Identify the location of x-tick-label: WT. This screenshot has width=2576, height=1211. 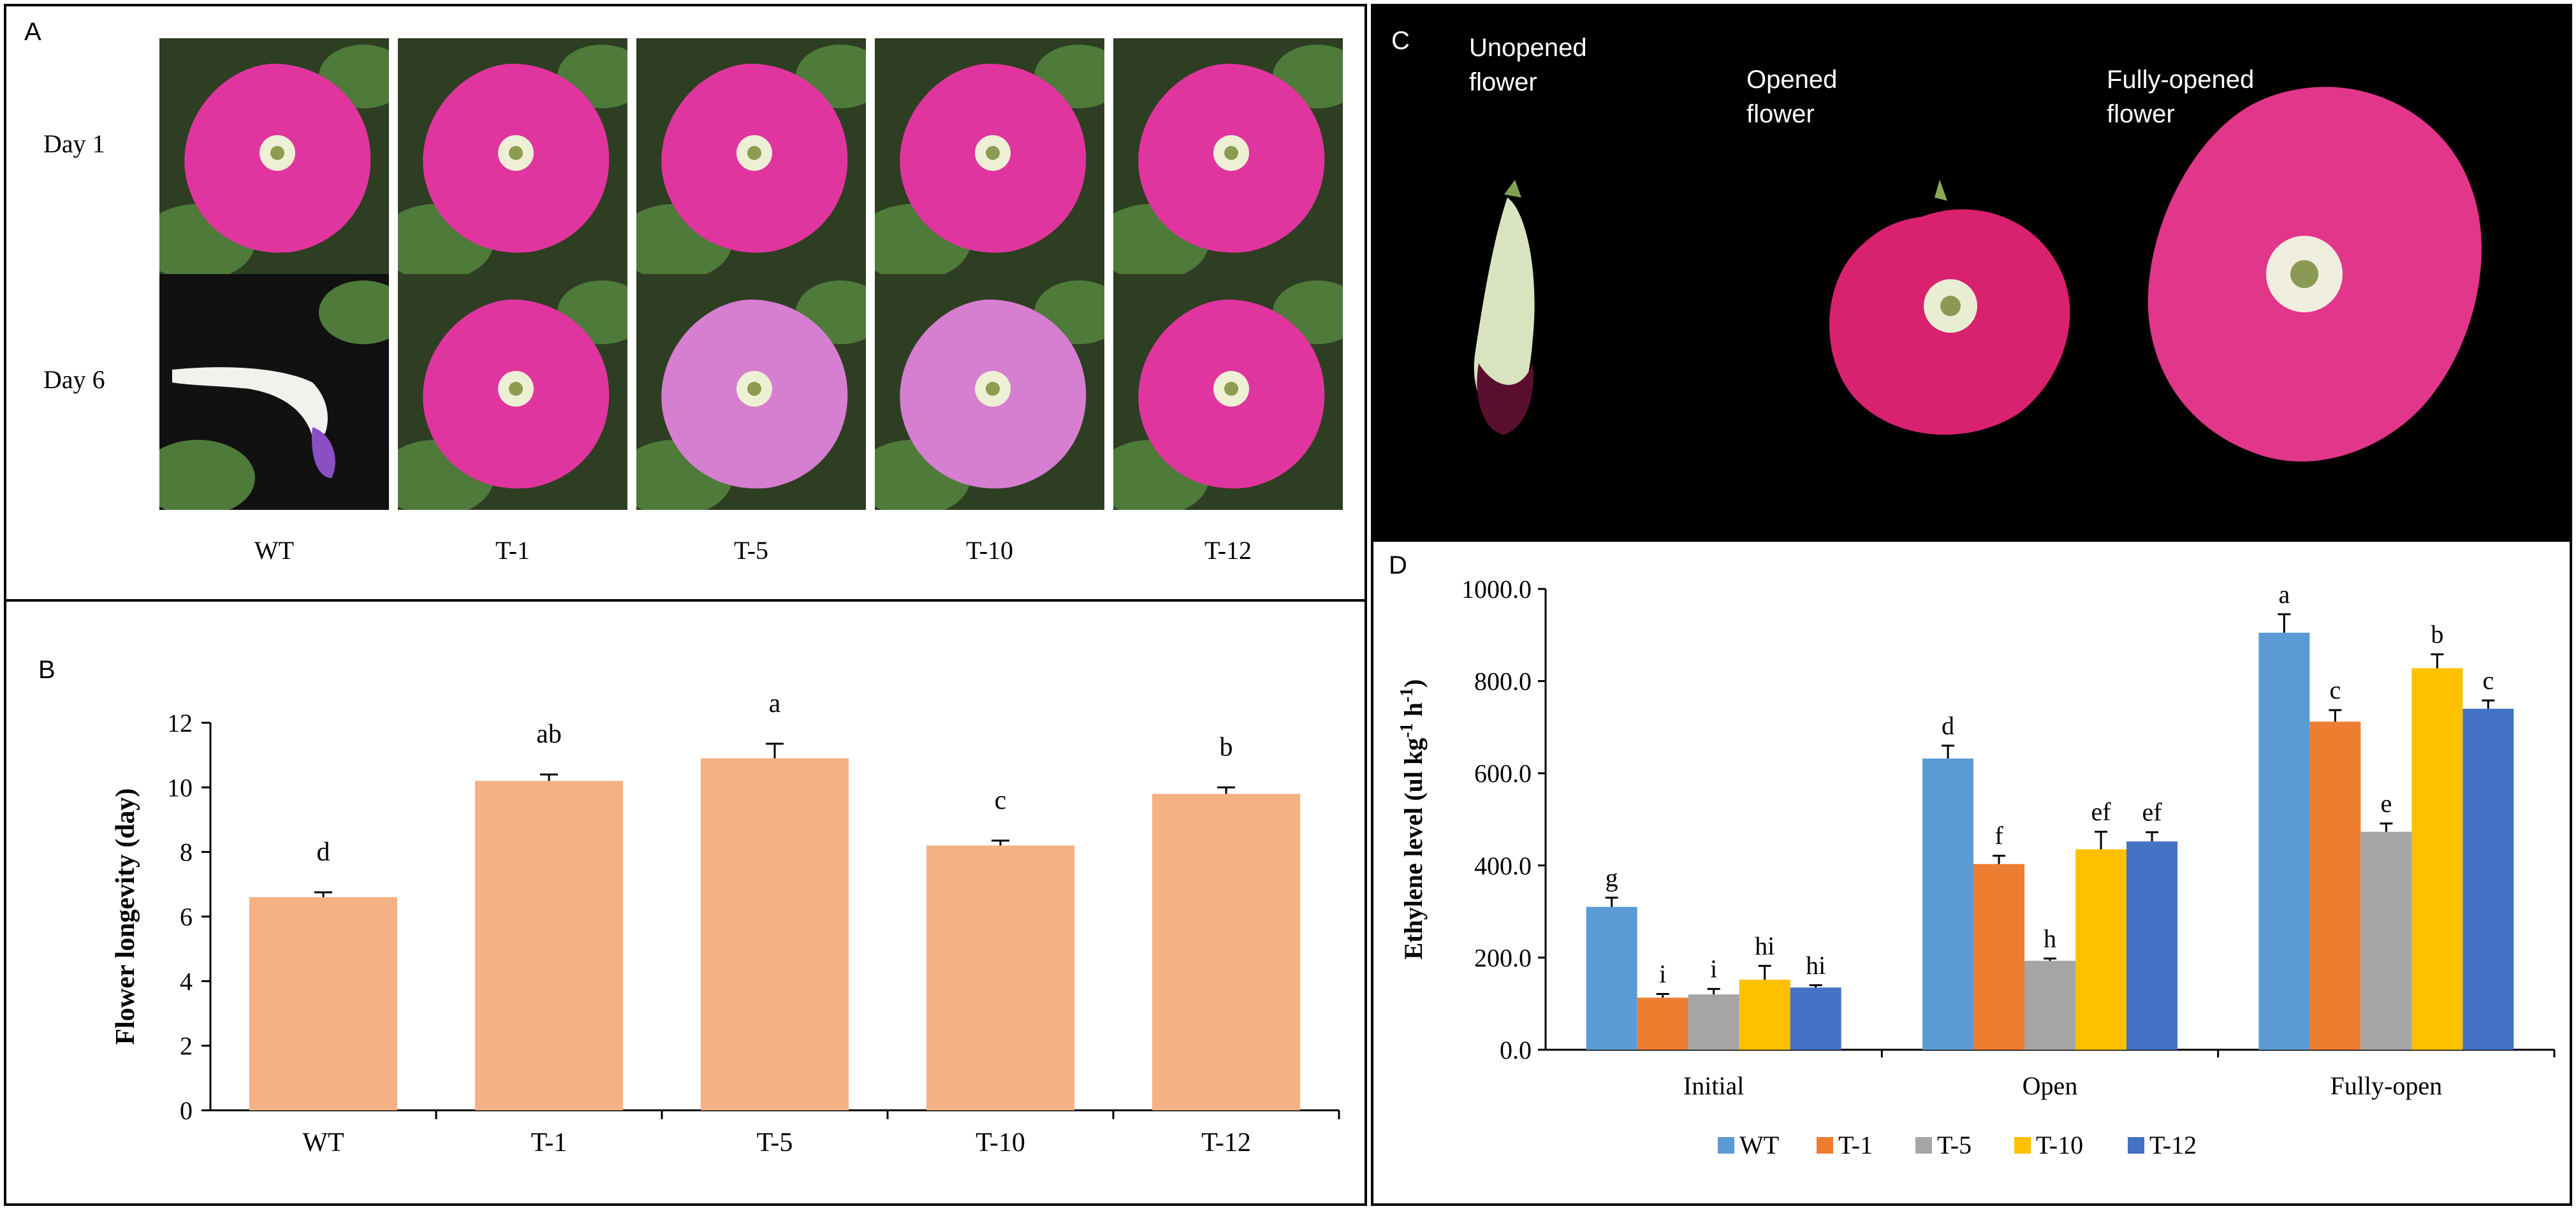
(323, 1142).